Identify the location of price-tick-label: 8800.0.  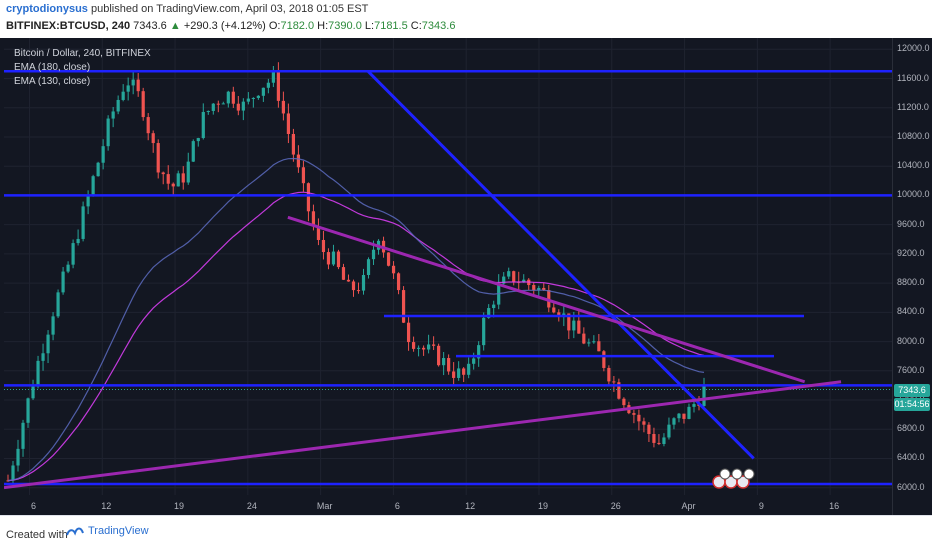
(911, 282).